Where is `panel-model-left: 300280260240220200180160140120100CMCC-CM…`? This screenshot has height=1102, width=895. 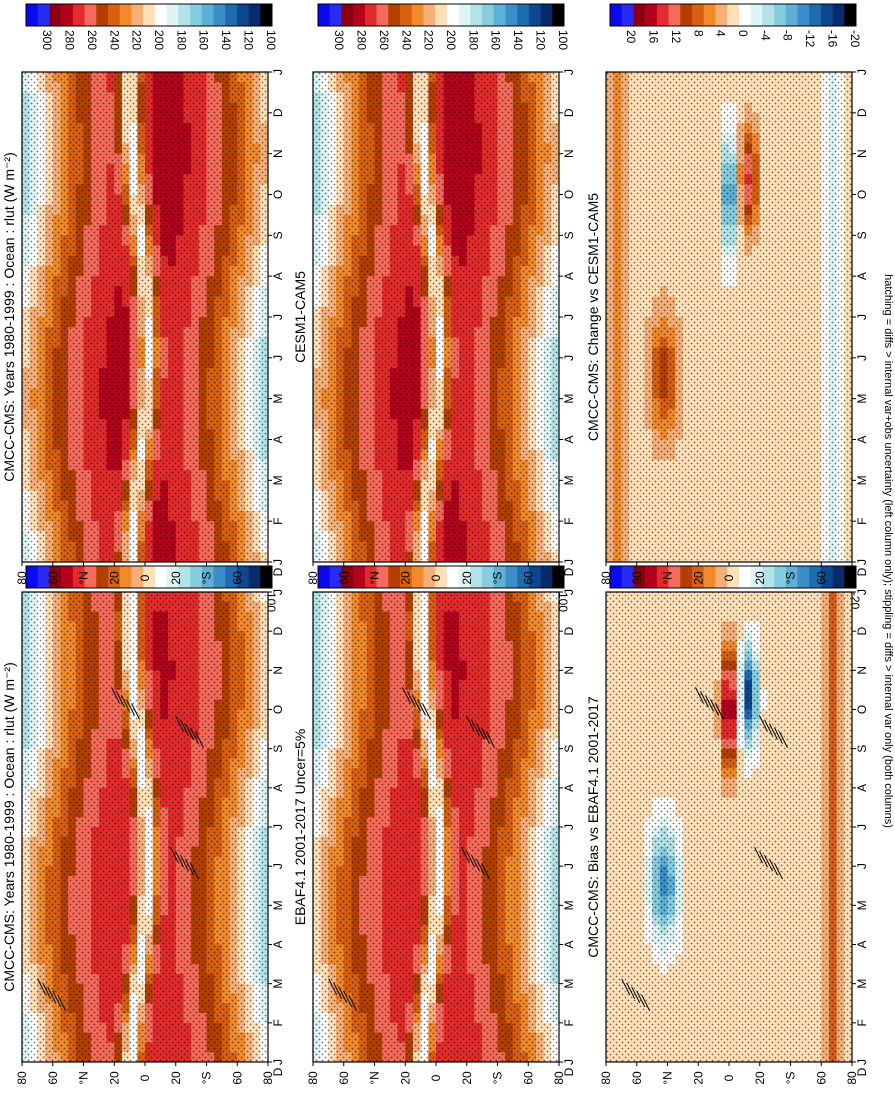
panel-model-left: 300280260240220200180160140120100CMCC-CM… is located at coordinates (143, 825).